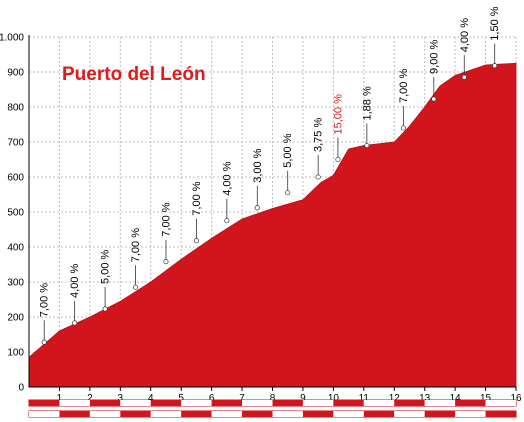  Describe the element at coordinates (364, 398) in the screenshot. I see `x-tick-label: 11` at that location.